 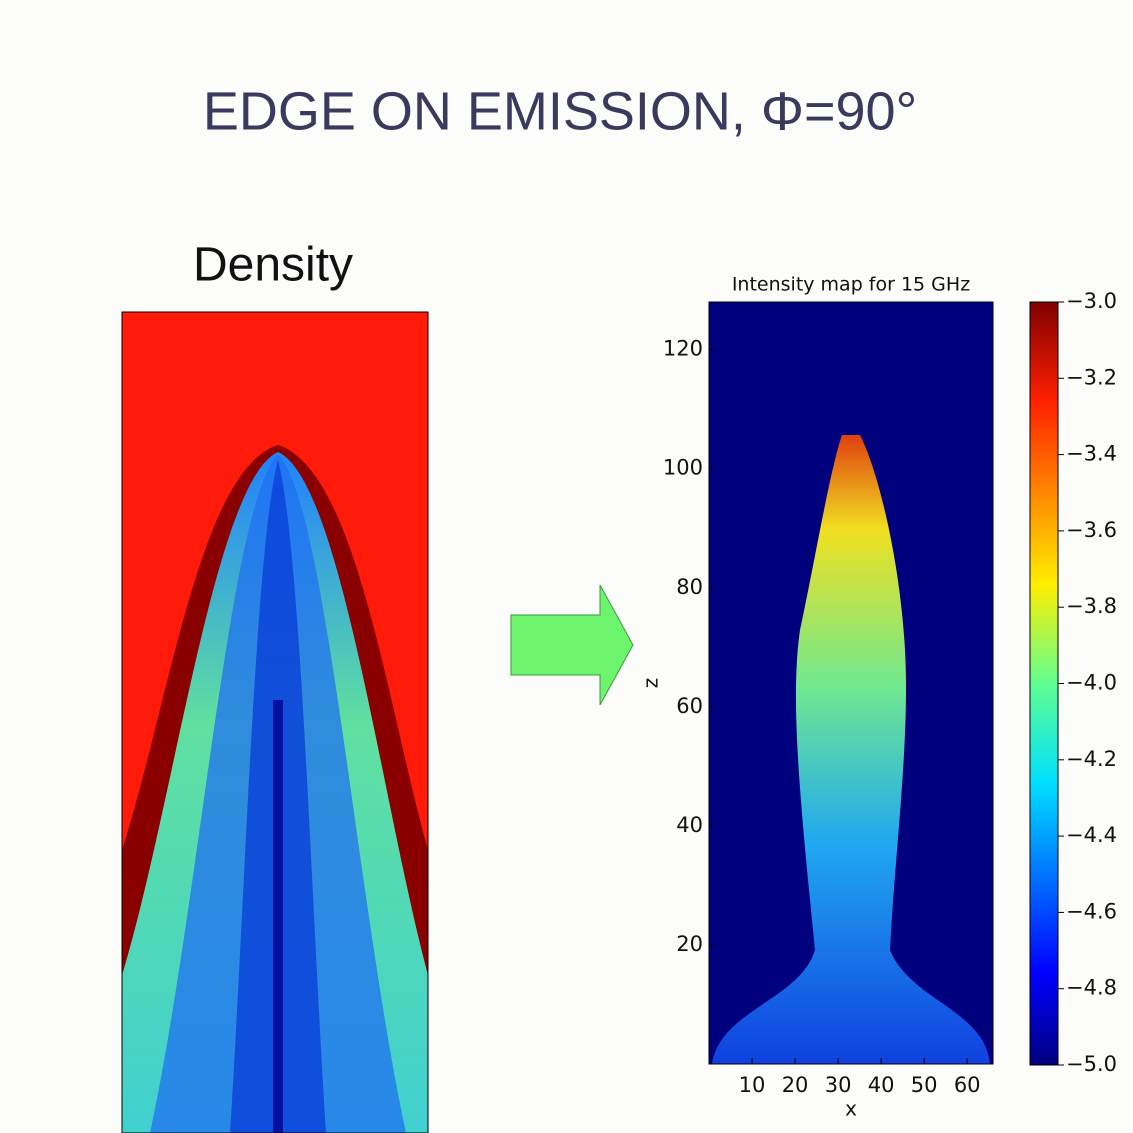 What do you see at coordinates (1091, 301) in the screenshot?
I see `colorbar-tick-label: −3.0` at bounding box center [1091, 301].